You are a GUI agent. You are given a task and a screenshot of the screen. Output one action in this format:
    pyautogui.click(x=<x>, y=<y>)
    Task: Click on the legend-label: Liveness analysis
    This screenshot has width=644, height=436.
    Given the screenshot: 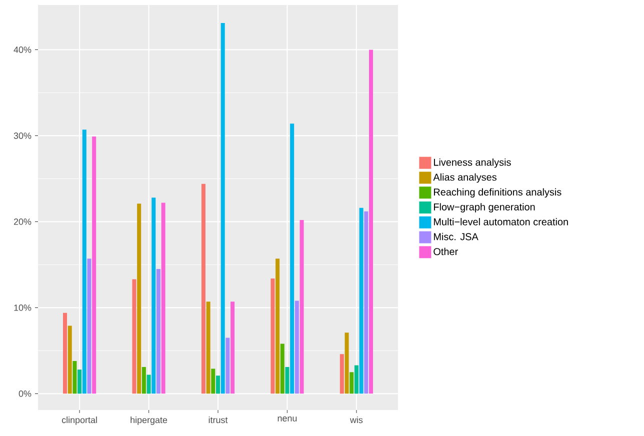 What is the action you would take?
    pyautogui.click(x=472, y=163)
    